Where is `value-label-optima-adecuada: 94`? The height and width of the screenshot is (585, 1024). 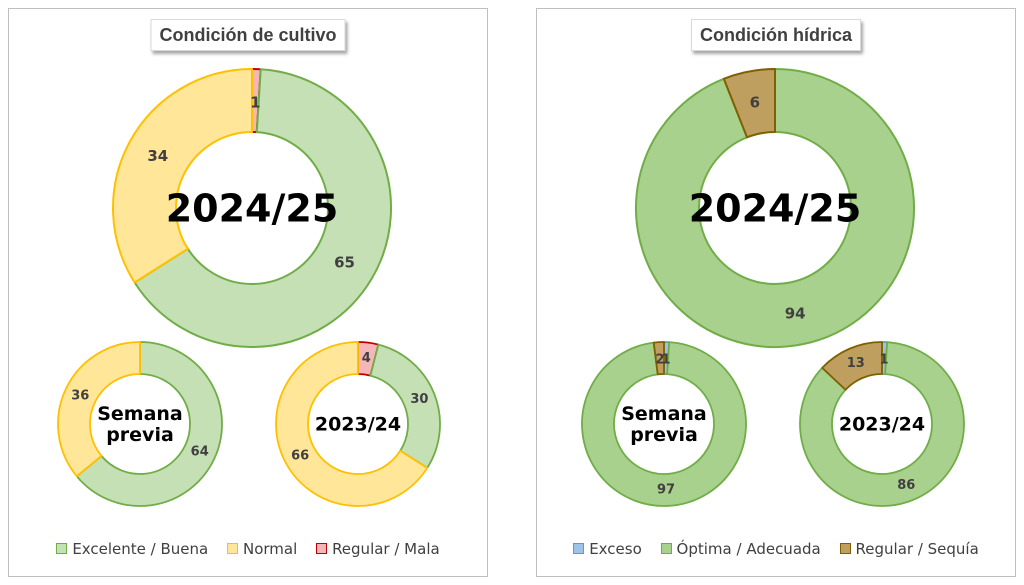
value-label-optima-adecuada: 94 is located at coordinates (795, 314).